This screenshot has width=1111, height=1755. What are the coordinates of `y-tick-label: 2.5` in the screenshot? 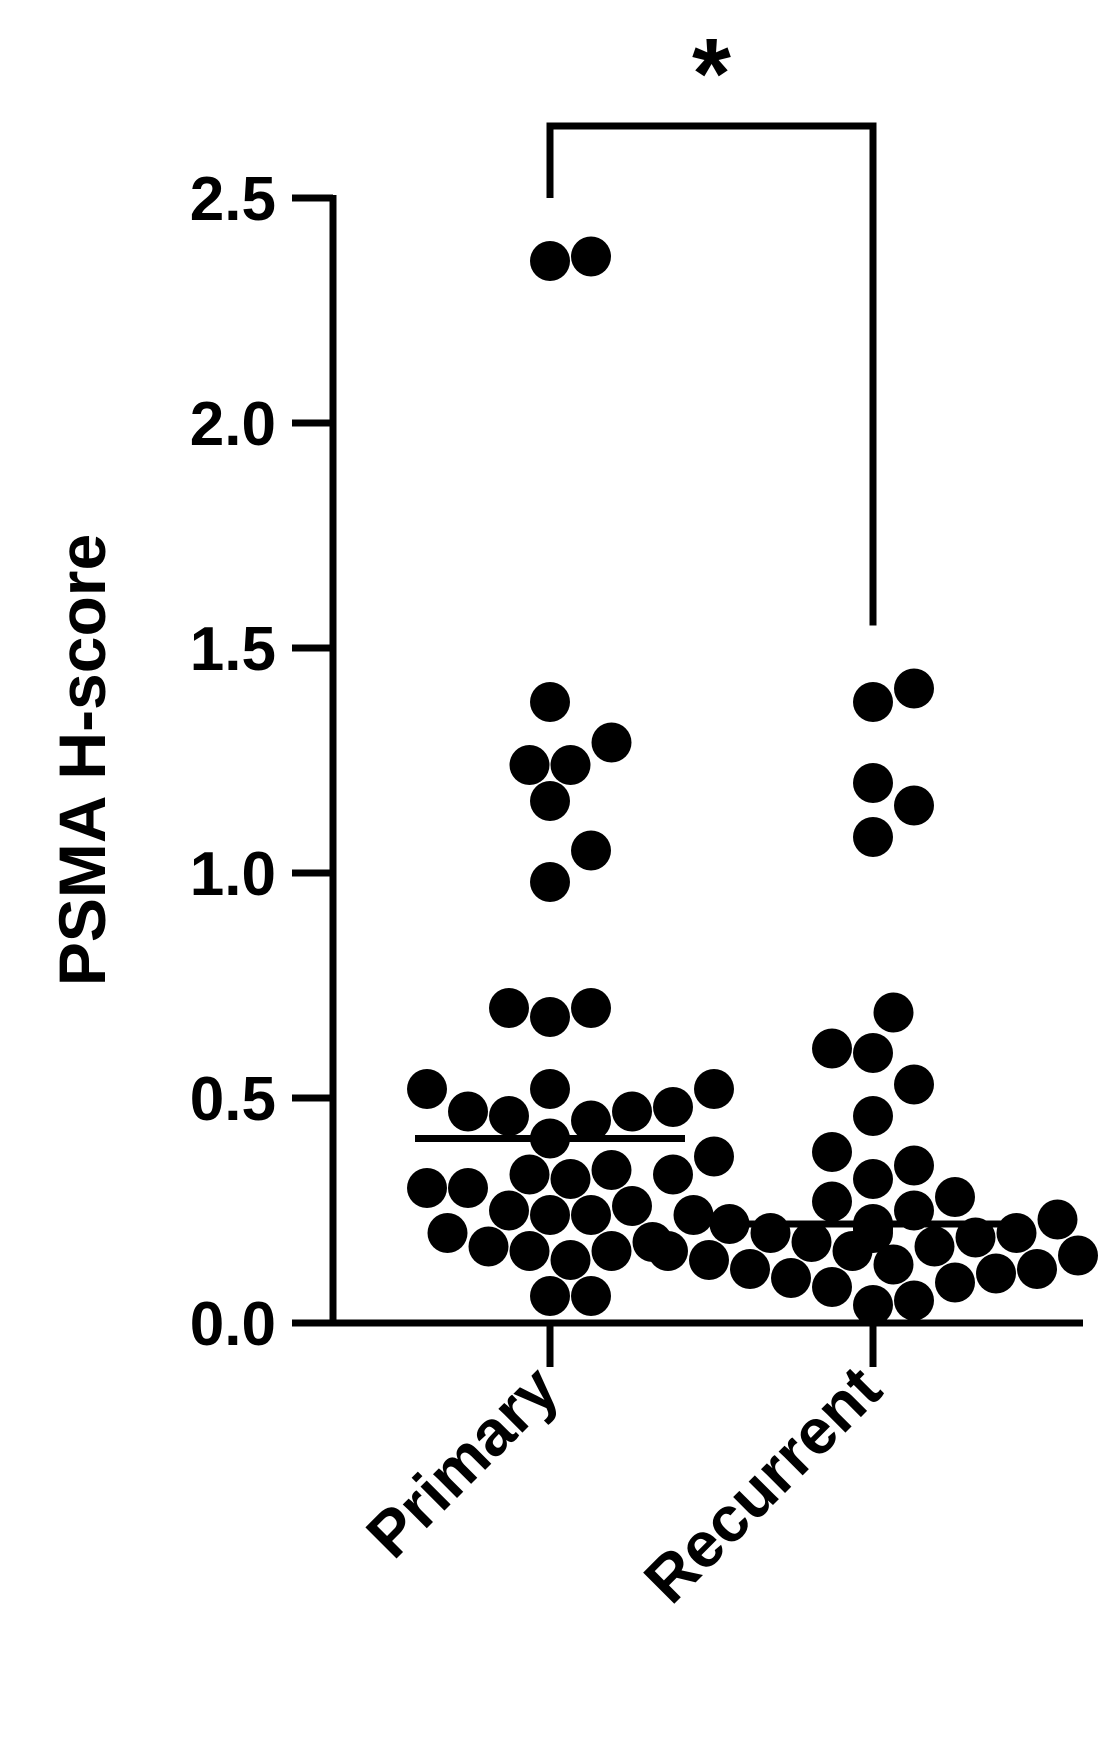 It's located at (233, 199).